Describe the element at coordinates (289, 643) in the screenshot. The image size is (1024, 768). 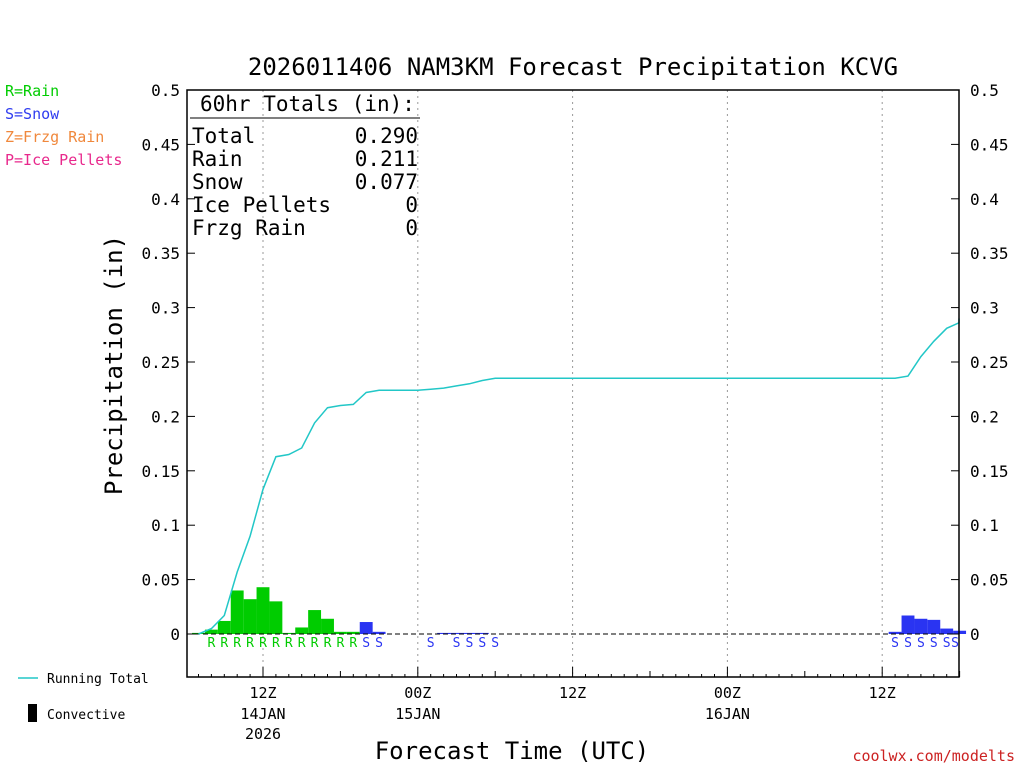
I see `type-label-6: R` at that location.